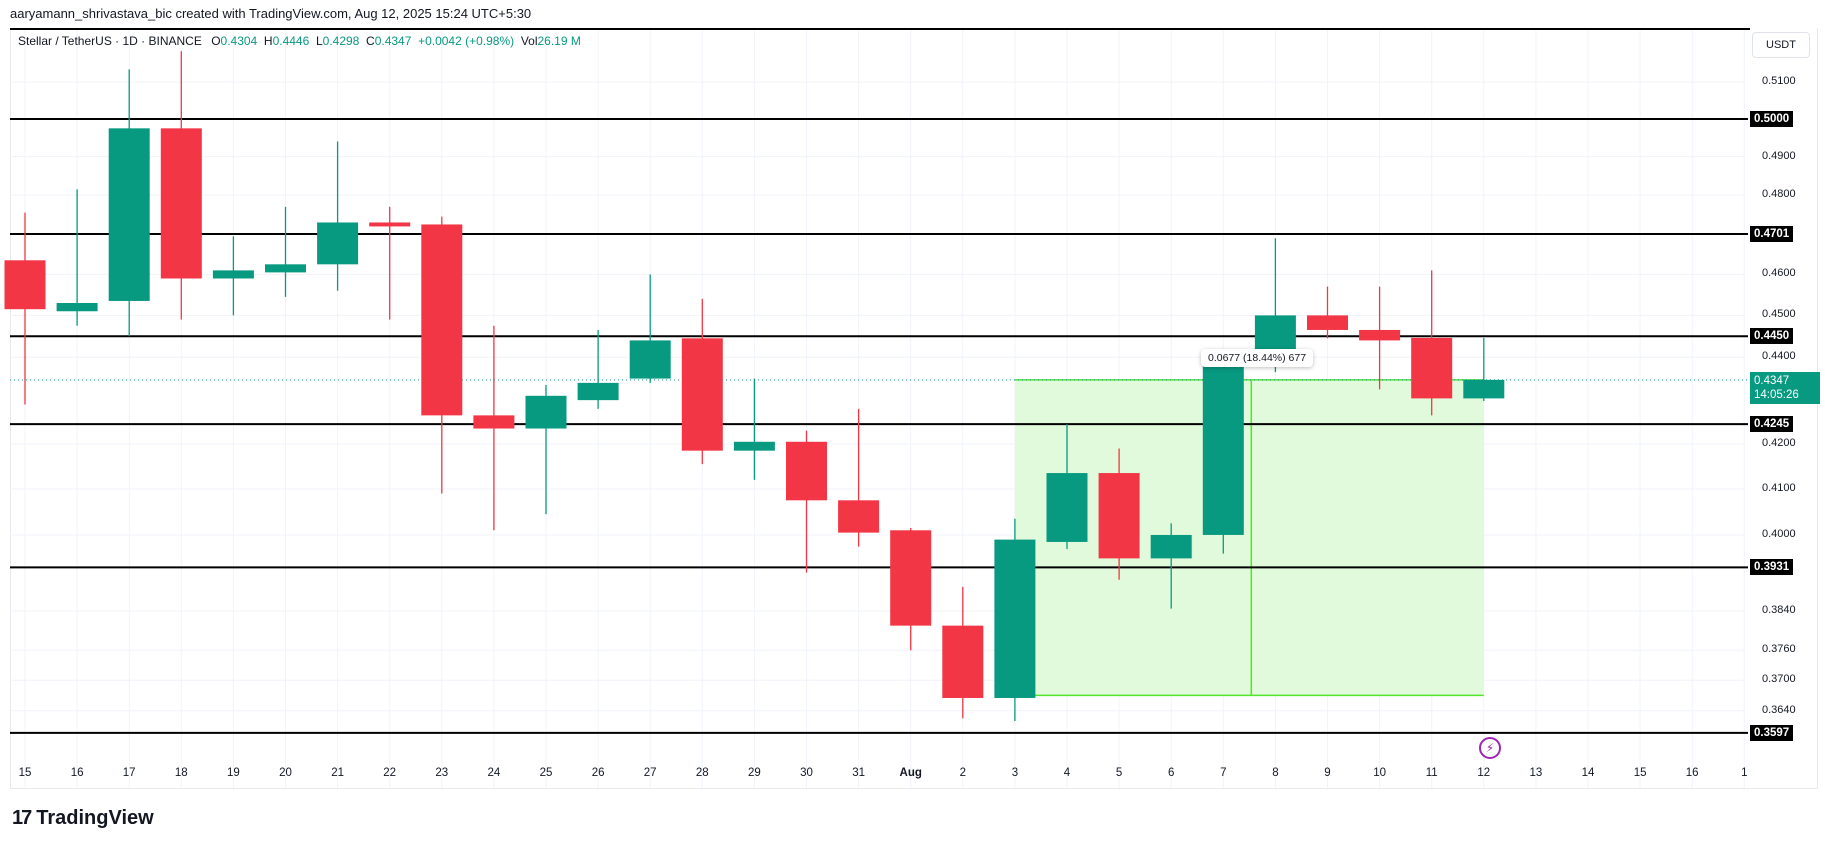 The width and height of the screenshot is (1825, 849). What do you see at coordinates (858, 773) in the screenshot?
I see `time-label: 31` at bounding box center [858, 773].